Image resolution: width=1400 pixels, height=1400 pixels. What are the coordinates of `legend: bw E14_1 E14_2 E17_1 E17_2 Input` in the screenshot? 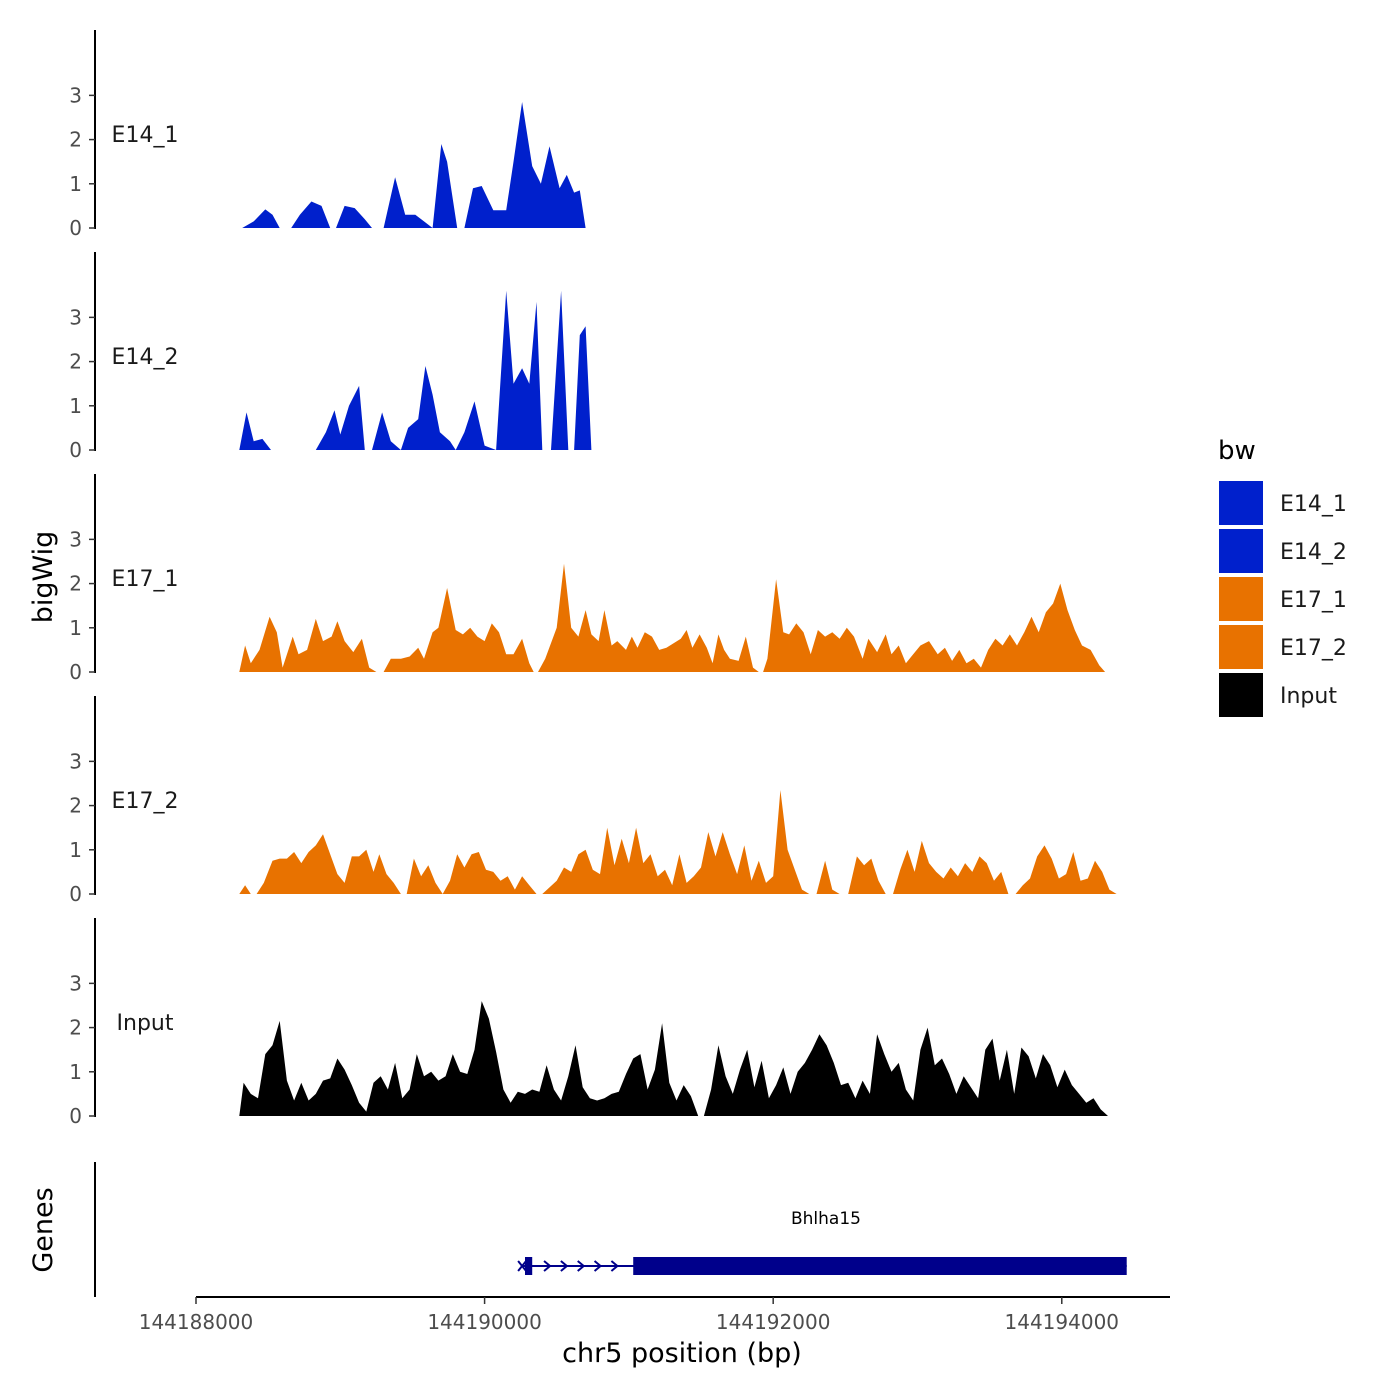 It's located at (1282, 577).